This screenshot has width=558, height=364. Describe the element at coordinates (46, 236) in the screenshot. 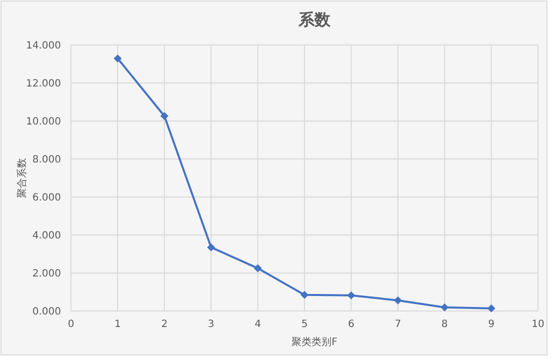

I see `y-tick-label: 4.000` at that location.